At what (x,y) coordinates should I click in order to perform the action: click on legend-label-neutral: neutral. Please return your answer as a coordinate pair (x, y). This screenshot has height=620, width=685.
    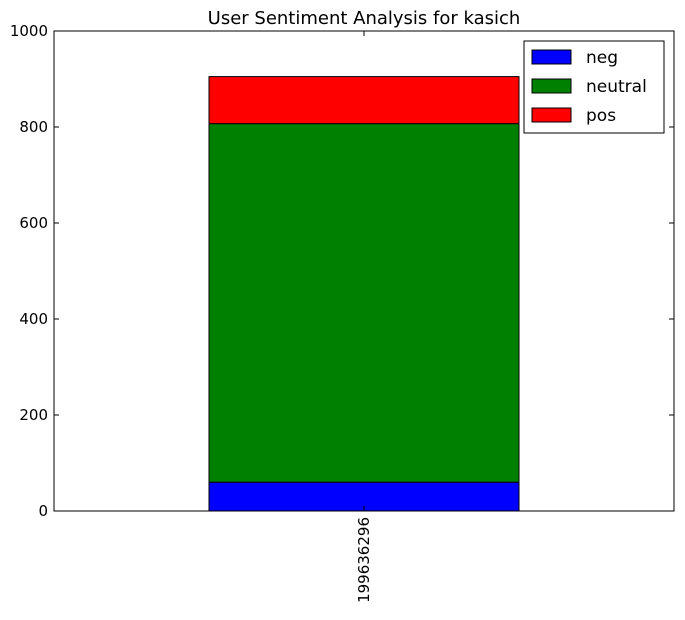
    Looking at the image, I should click on (616, 87).